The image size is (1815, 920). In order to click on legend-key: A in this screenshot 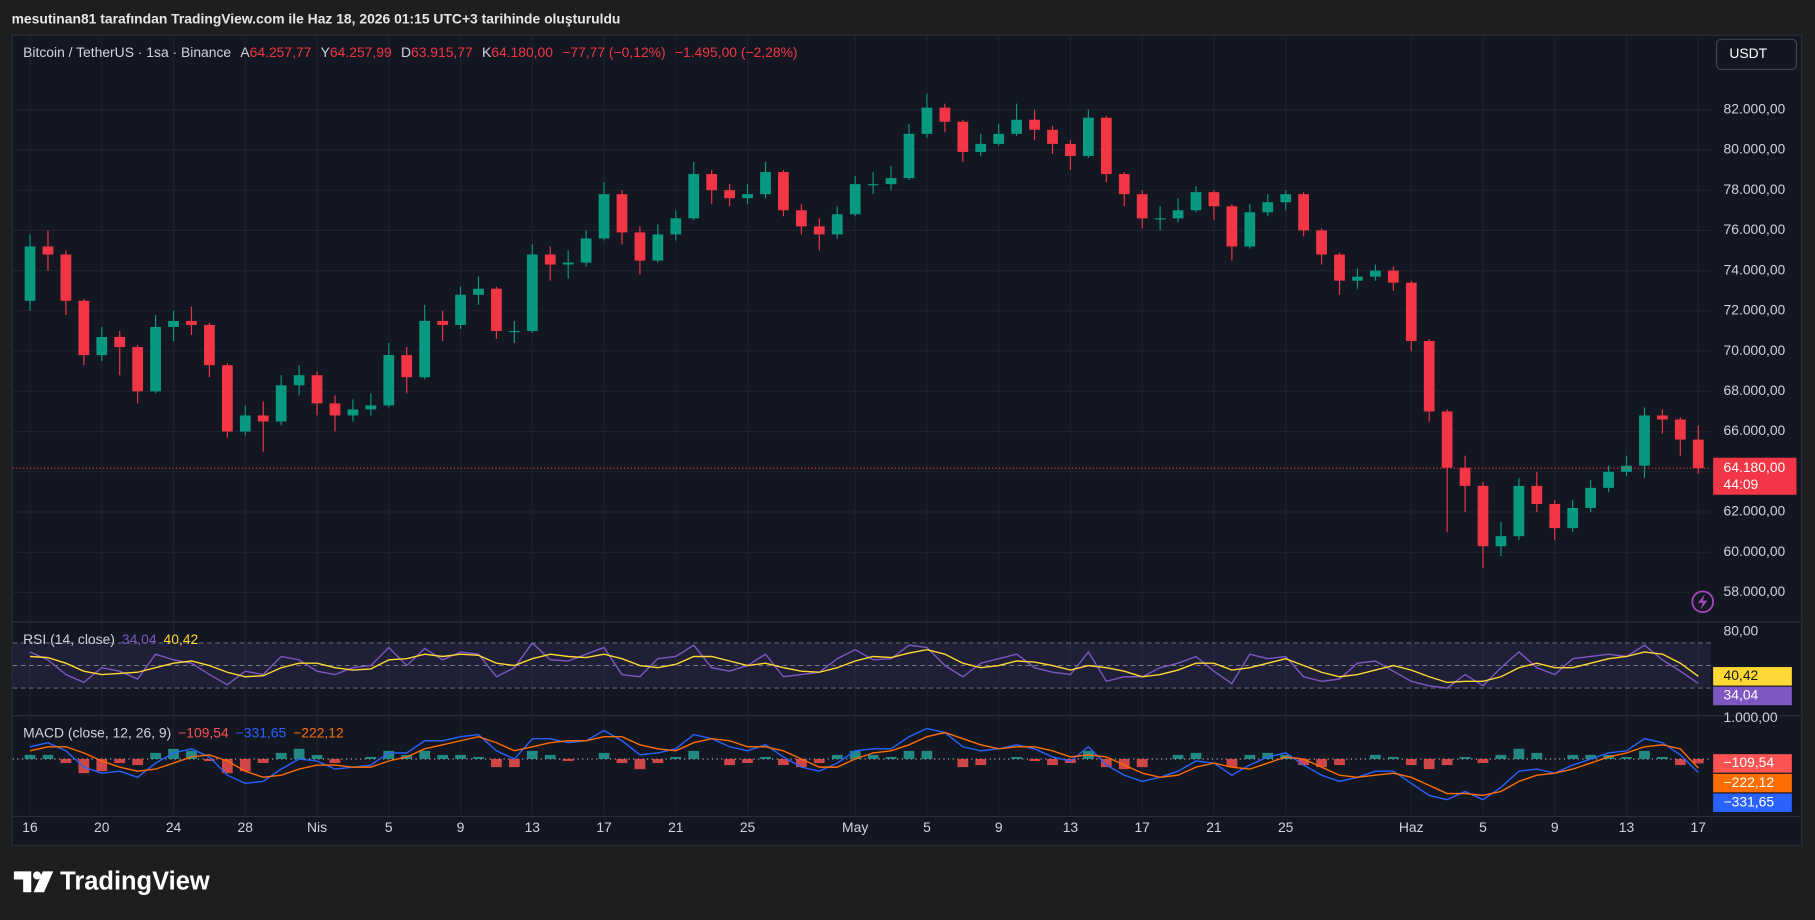, I will do `click(245, 52)`.